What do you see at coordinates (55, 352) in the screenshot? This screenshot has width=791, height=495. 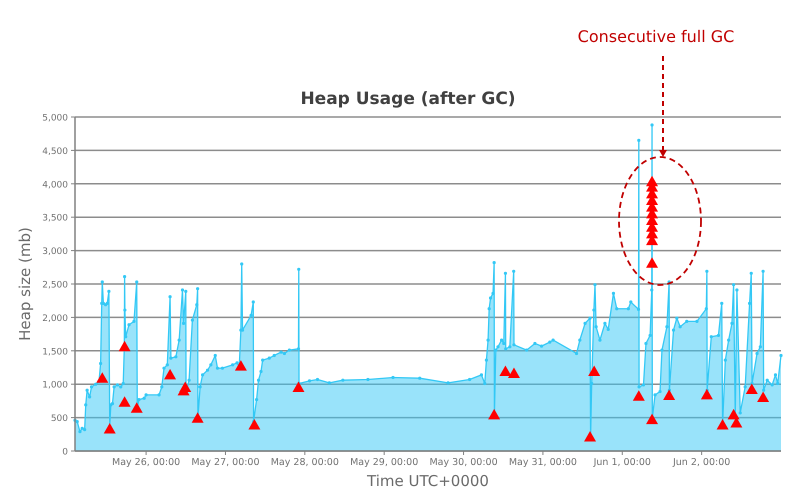 I see `y-tick-label: 1,500` at bounding box center [55, 352].